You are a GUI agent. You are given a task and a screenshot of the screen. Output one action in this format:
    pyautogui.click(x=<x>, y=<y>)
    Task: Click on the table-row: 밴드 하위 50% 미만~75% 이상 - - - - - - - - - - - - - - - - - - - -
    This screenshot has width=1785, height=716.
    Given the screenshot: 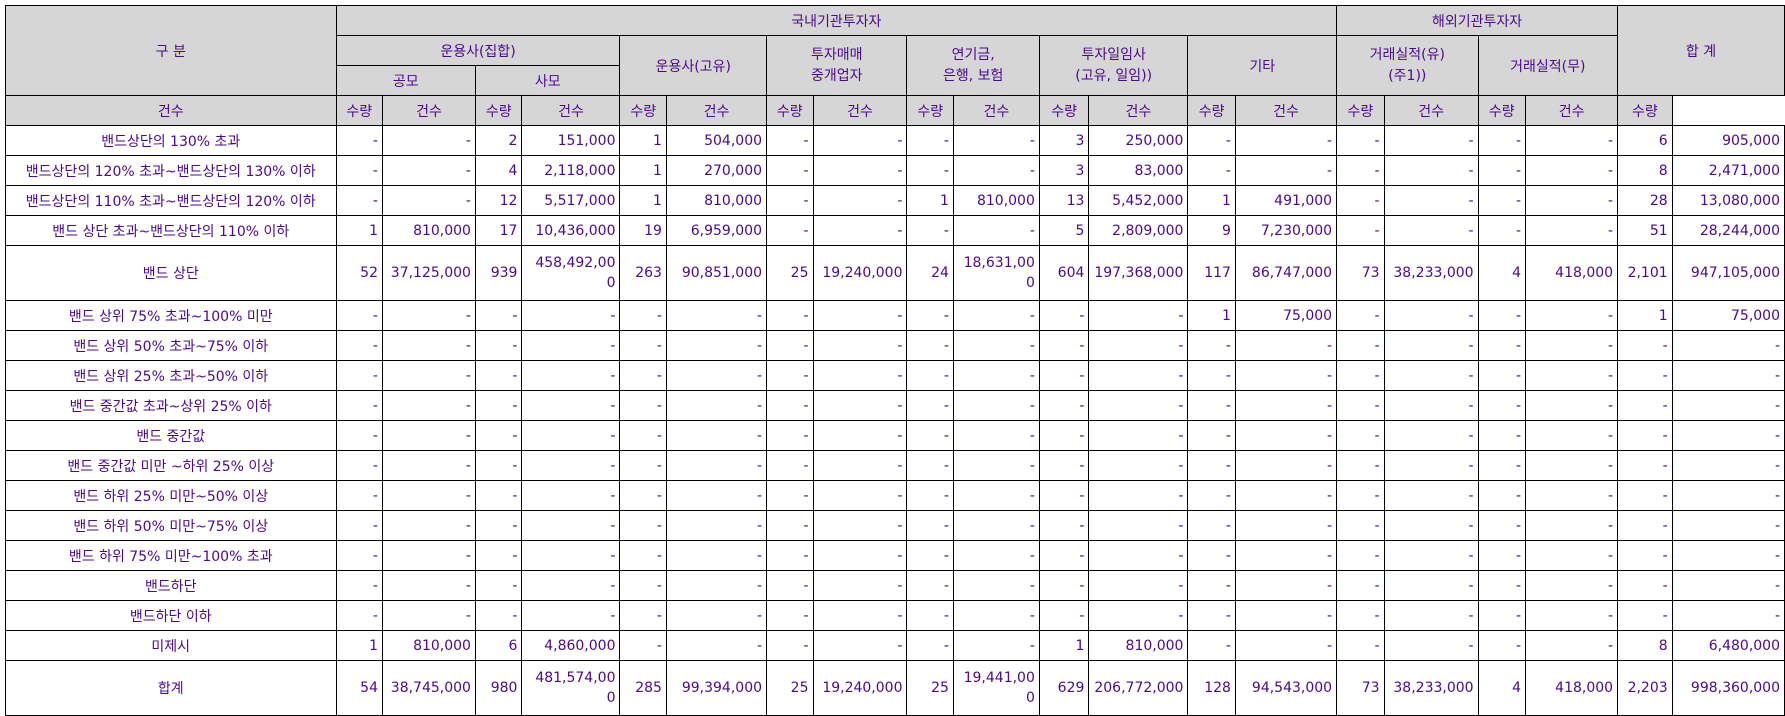 What is the action you would take?
    pyautogui.click(x=895, y=525)
    